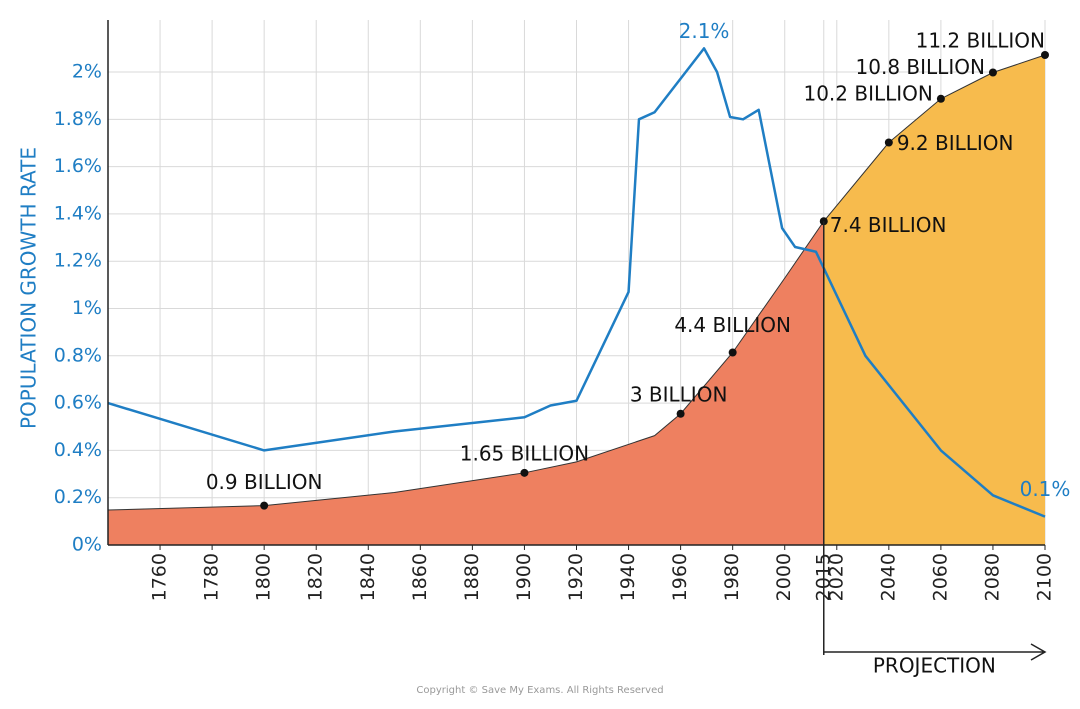  I want to click on y-tick-label: 1.2%, so click(78, 261).